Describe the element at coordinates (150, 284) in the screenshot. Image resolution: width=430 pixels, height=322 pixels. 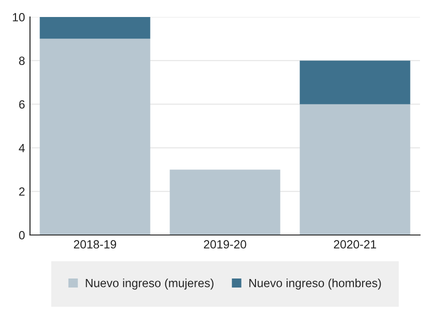
I see `legend-label: Nuevo ingreso (mujeres)` at that location.